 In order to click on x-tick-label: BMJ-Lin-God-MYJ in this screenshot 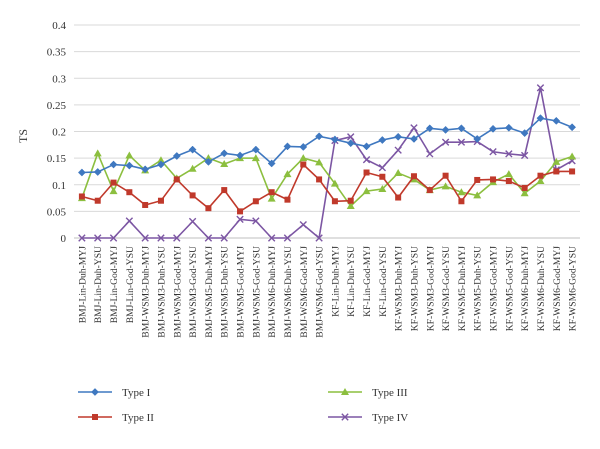, I will do `click(114, 285)`.